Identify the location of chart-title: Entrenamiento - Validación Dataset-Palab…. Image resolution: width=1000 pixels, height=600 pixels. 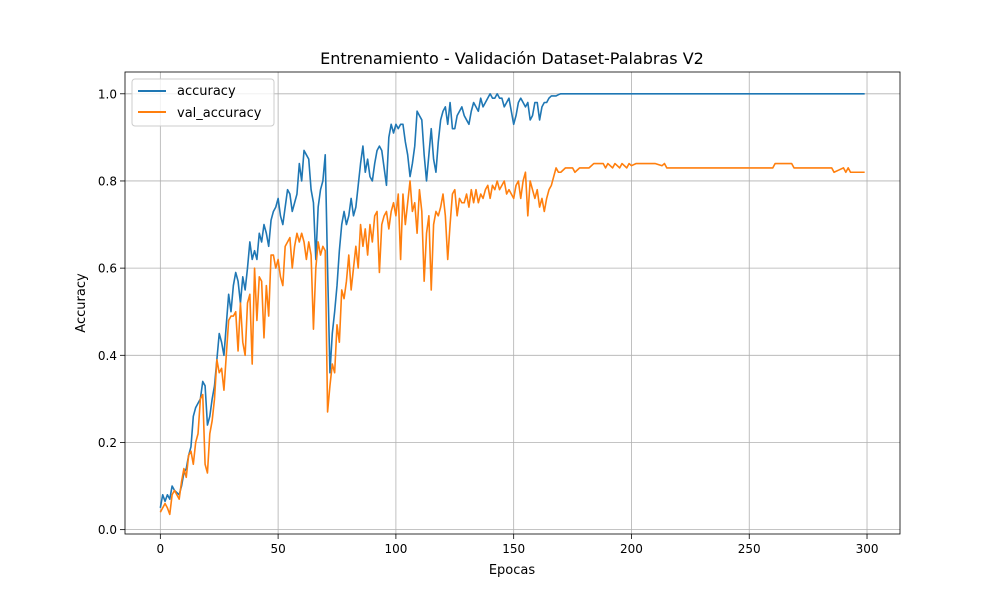
(512, 58).